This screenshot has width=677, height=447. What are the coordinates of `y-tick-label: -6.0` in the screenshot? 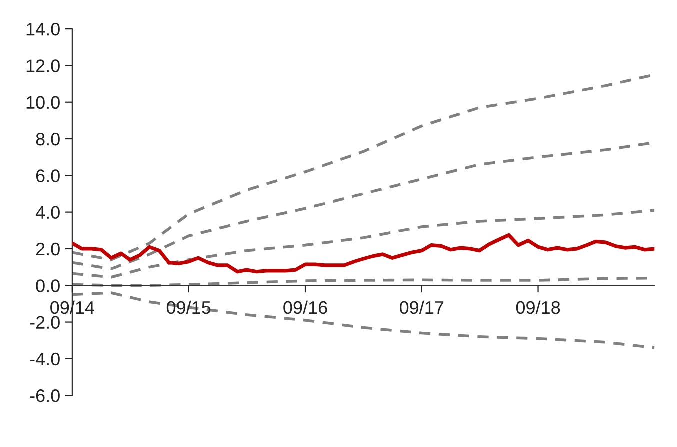 It's located at (45, 396).